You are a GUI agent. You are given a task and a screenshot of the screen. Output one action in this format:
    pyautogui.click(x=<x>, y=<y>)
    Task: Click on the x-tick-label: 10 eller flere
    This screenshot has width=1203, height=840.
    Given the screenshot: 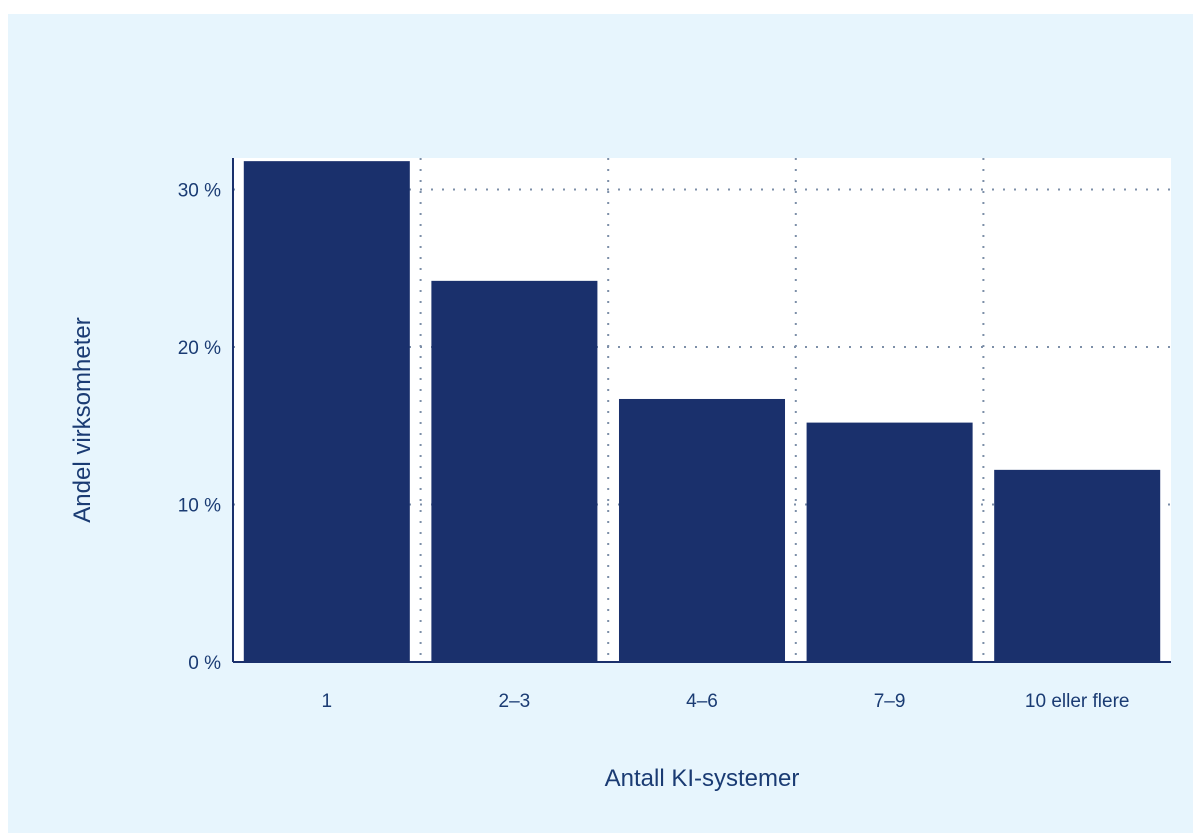 What is the action you would take?
    pyautogui.click(x=1077, y=701)
    